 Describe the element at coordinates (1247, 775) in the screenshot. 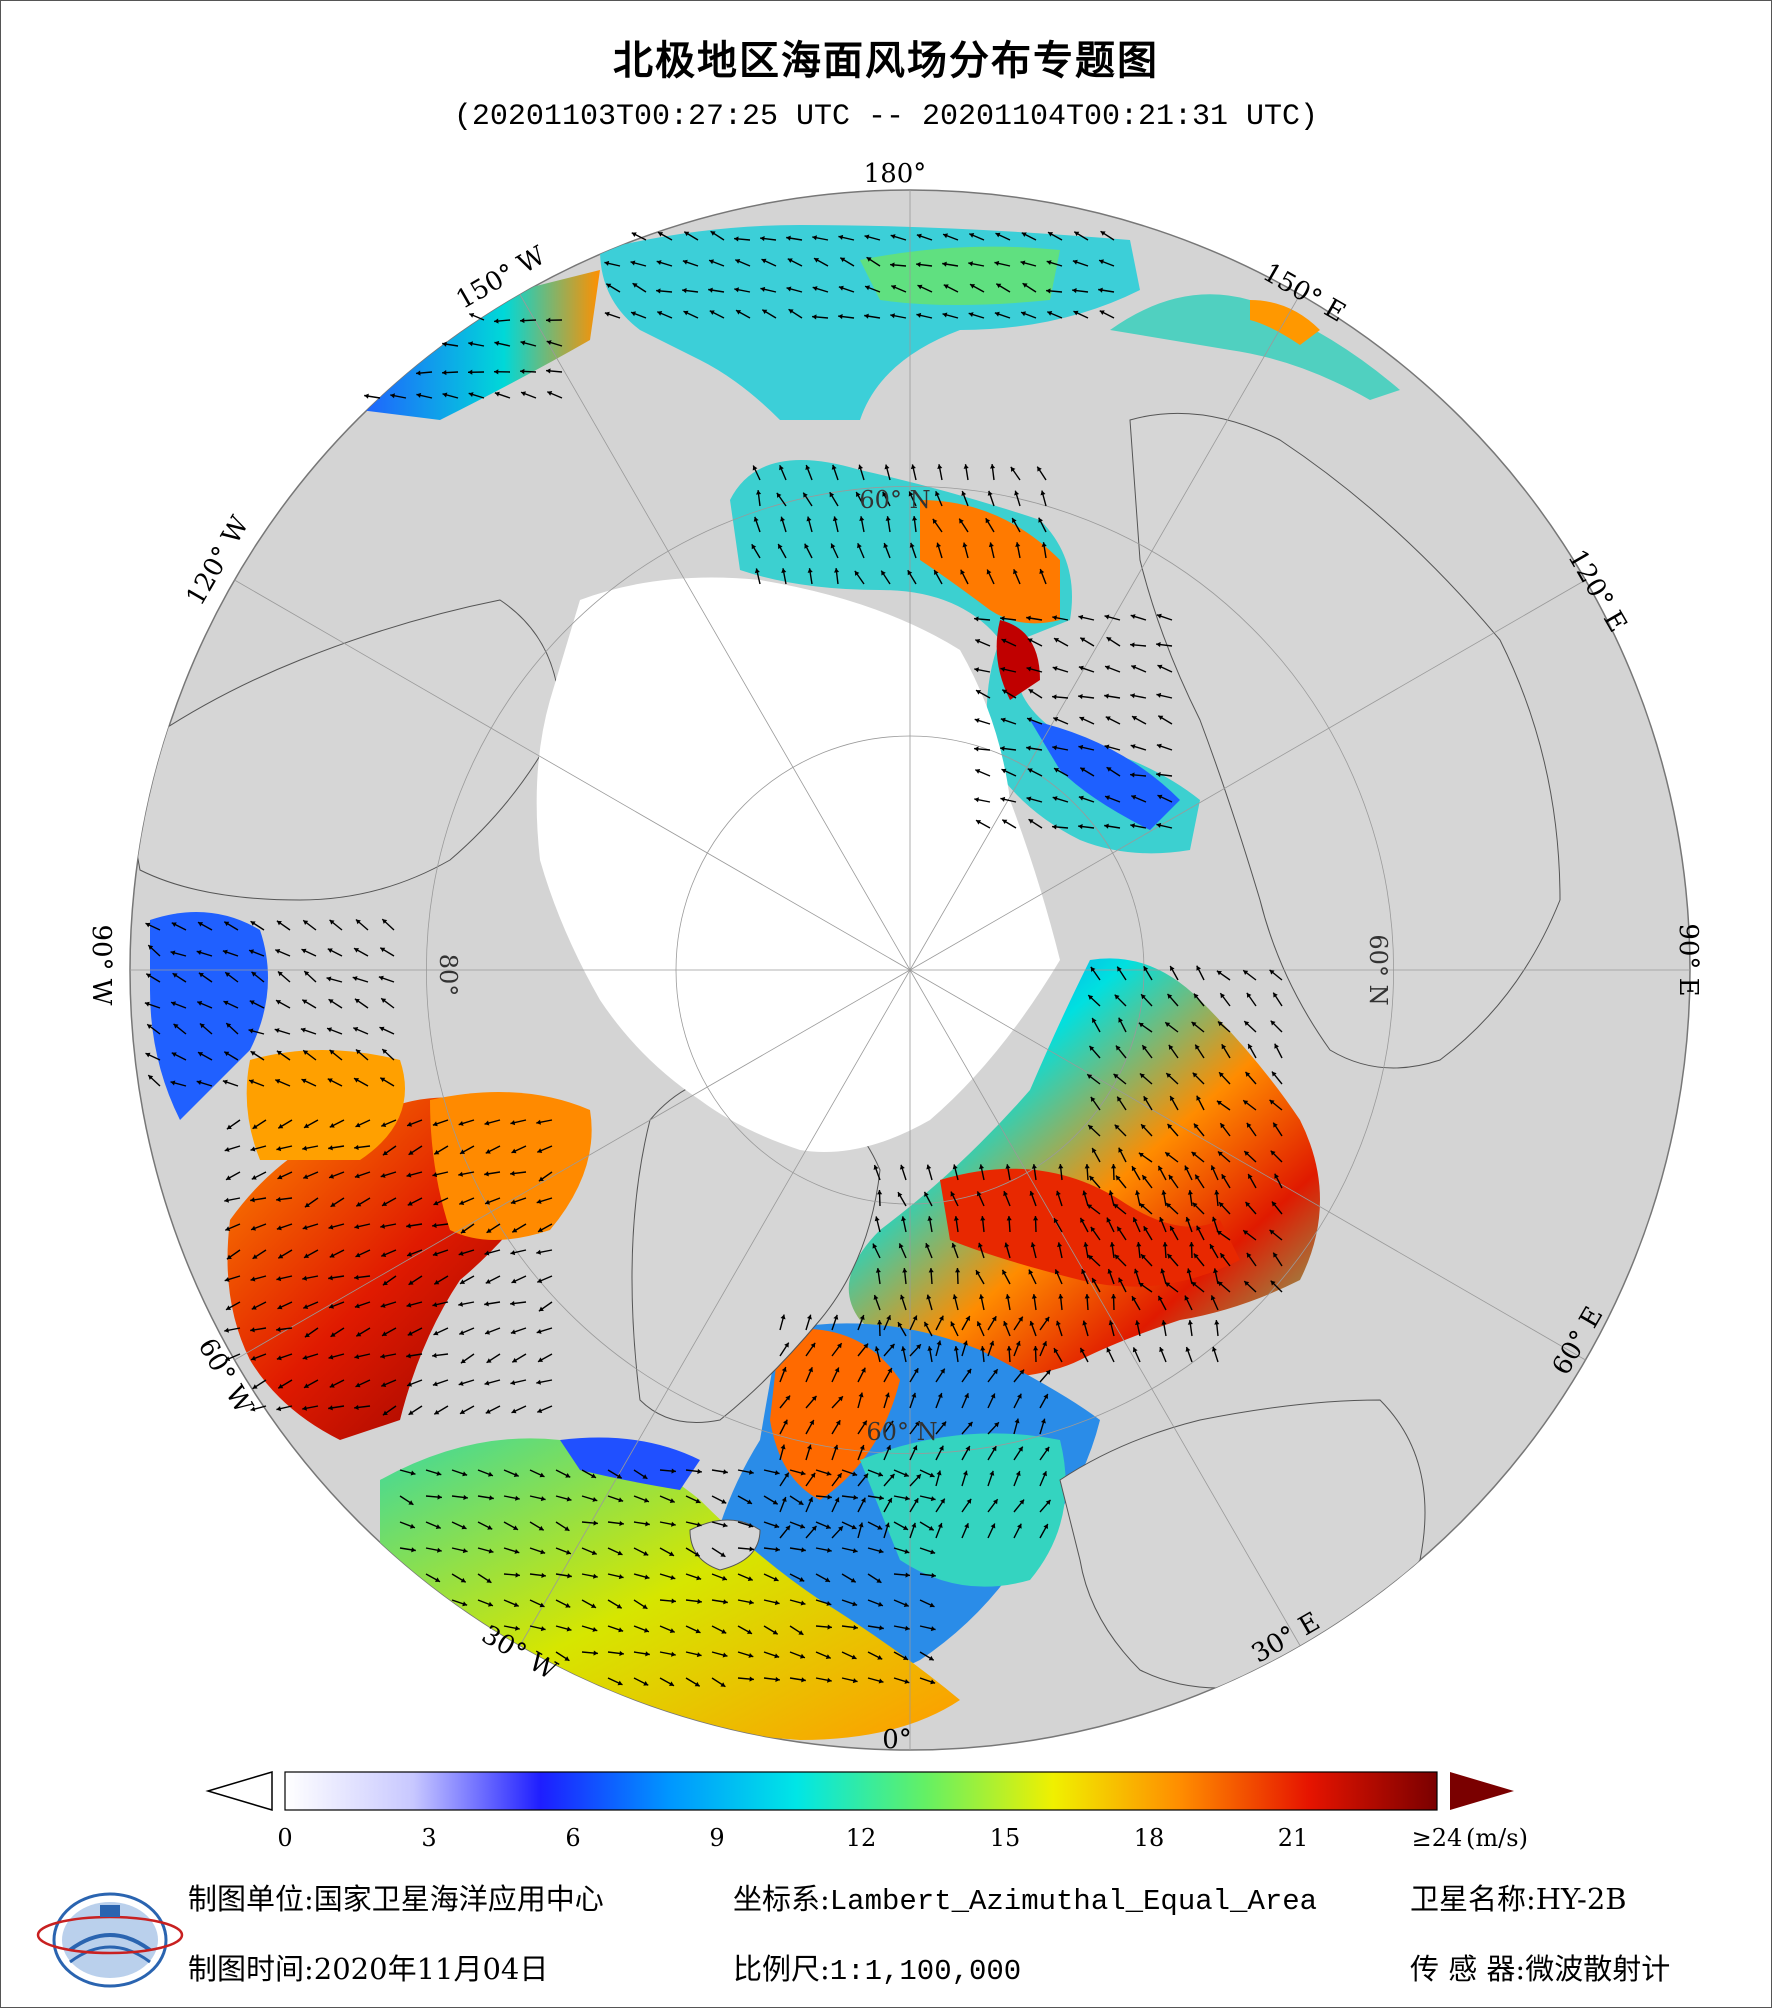

I see `meridian-line` at that location.